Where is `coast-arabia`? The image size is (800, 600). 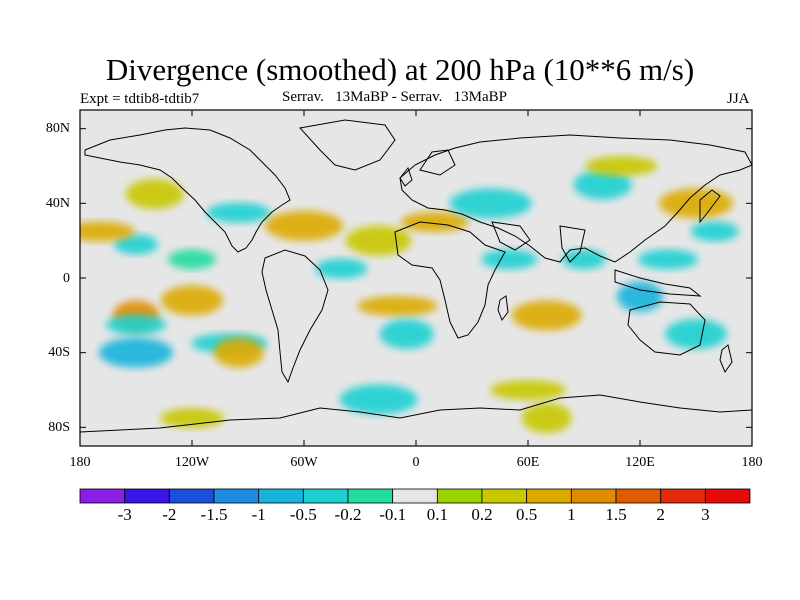 coast-arabia is located at coordinates (511, 236).